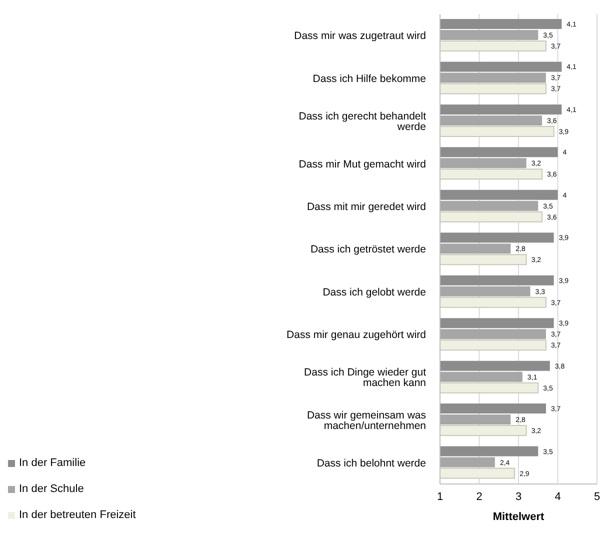 This screenshot has height=545, width=613. Describe the element at coordinates (369, 78) in the screenshot. I see `y-tick-label: Dass ich Hilfe bekomme` at that location.